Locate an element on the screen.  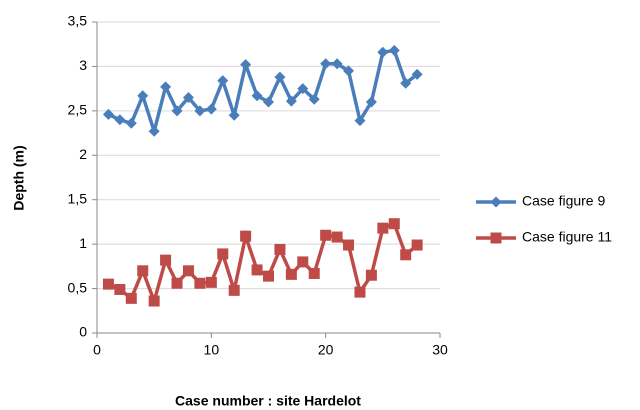
y-tick-label: 3 is located at coordinates (83, 65).